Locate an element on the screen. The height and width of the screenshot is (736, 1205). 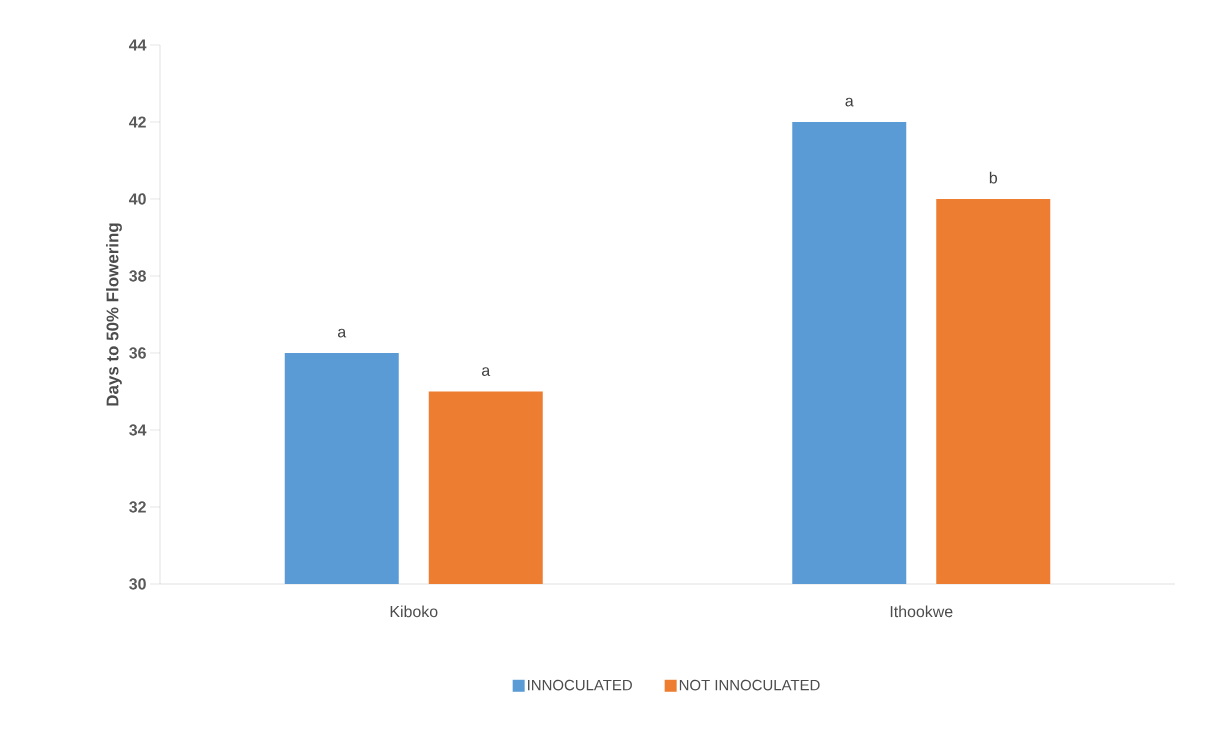
legend-label: INNOCULATED is located at coordinates (580, 685).